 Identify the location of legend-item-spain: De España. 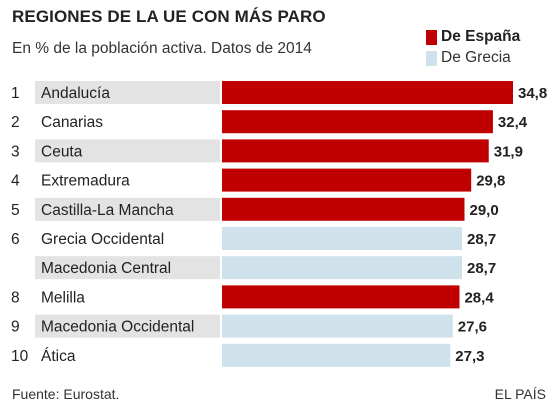
(473, 37).